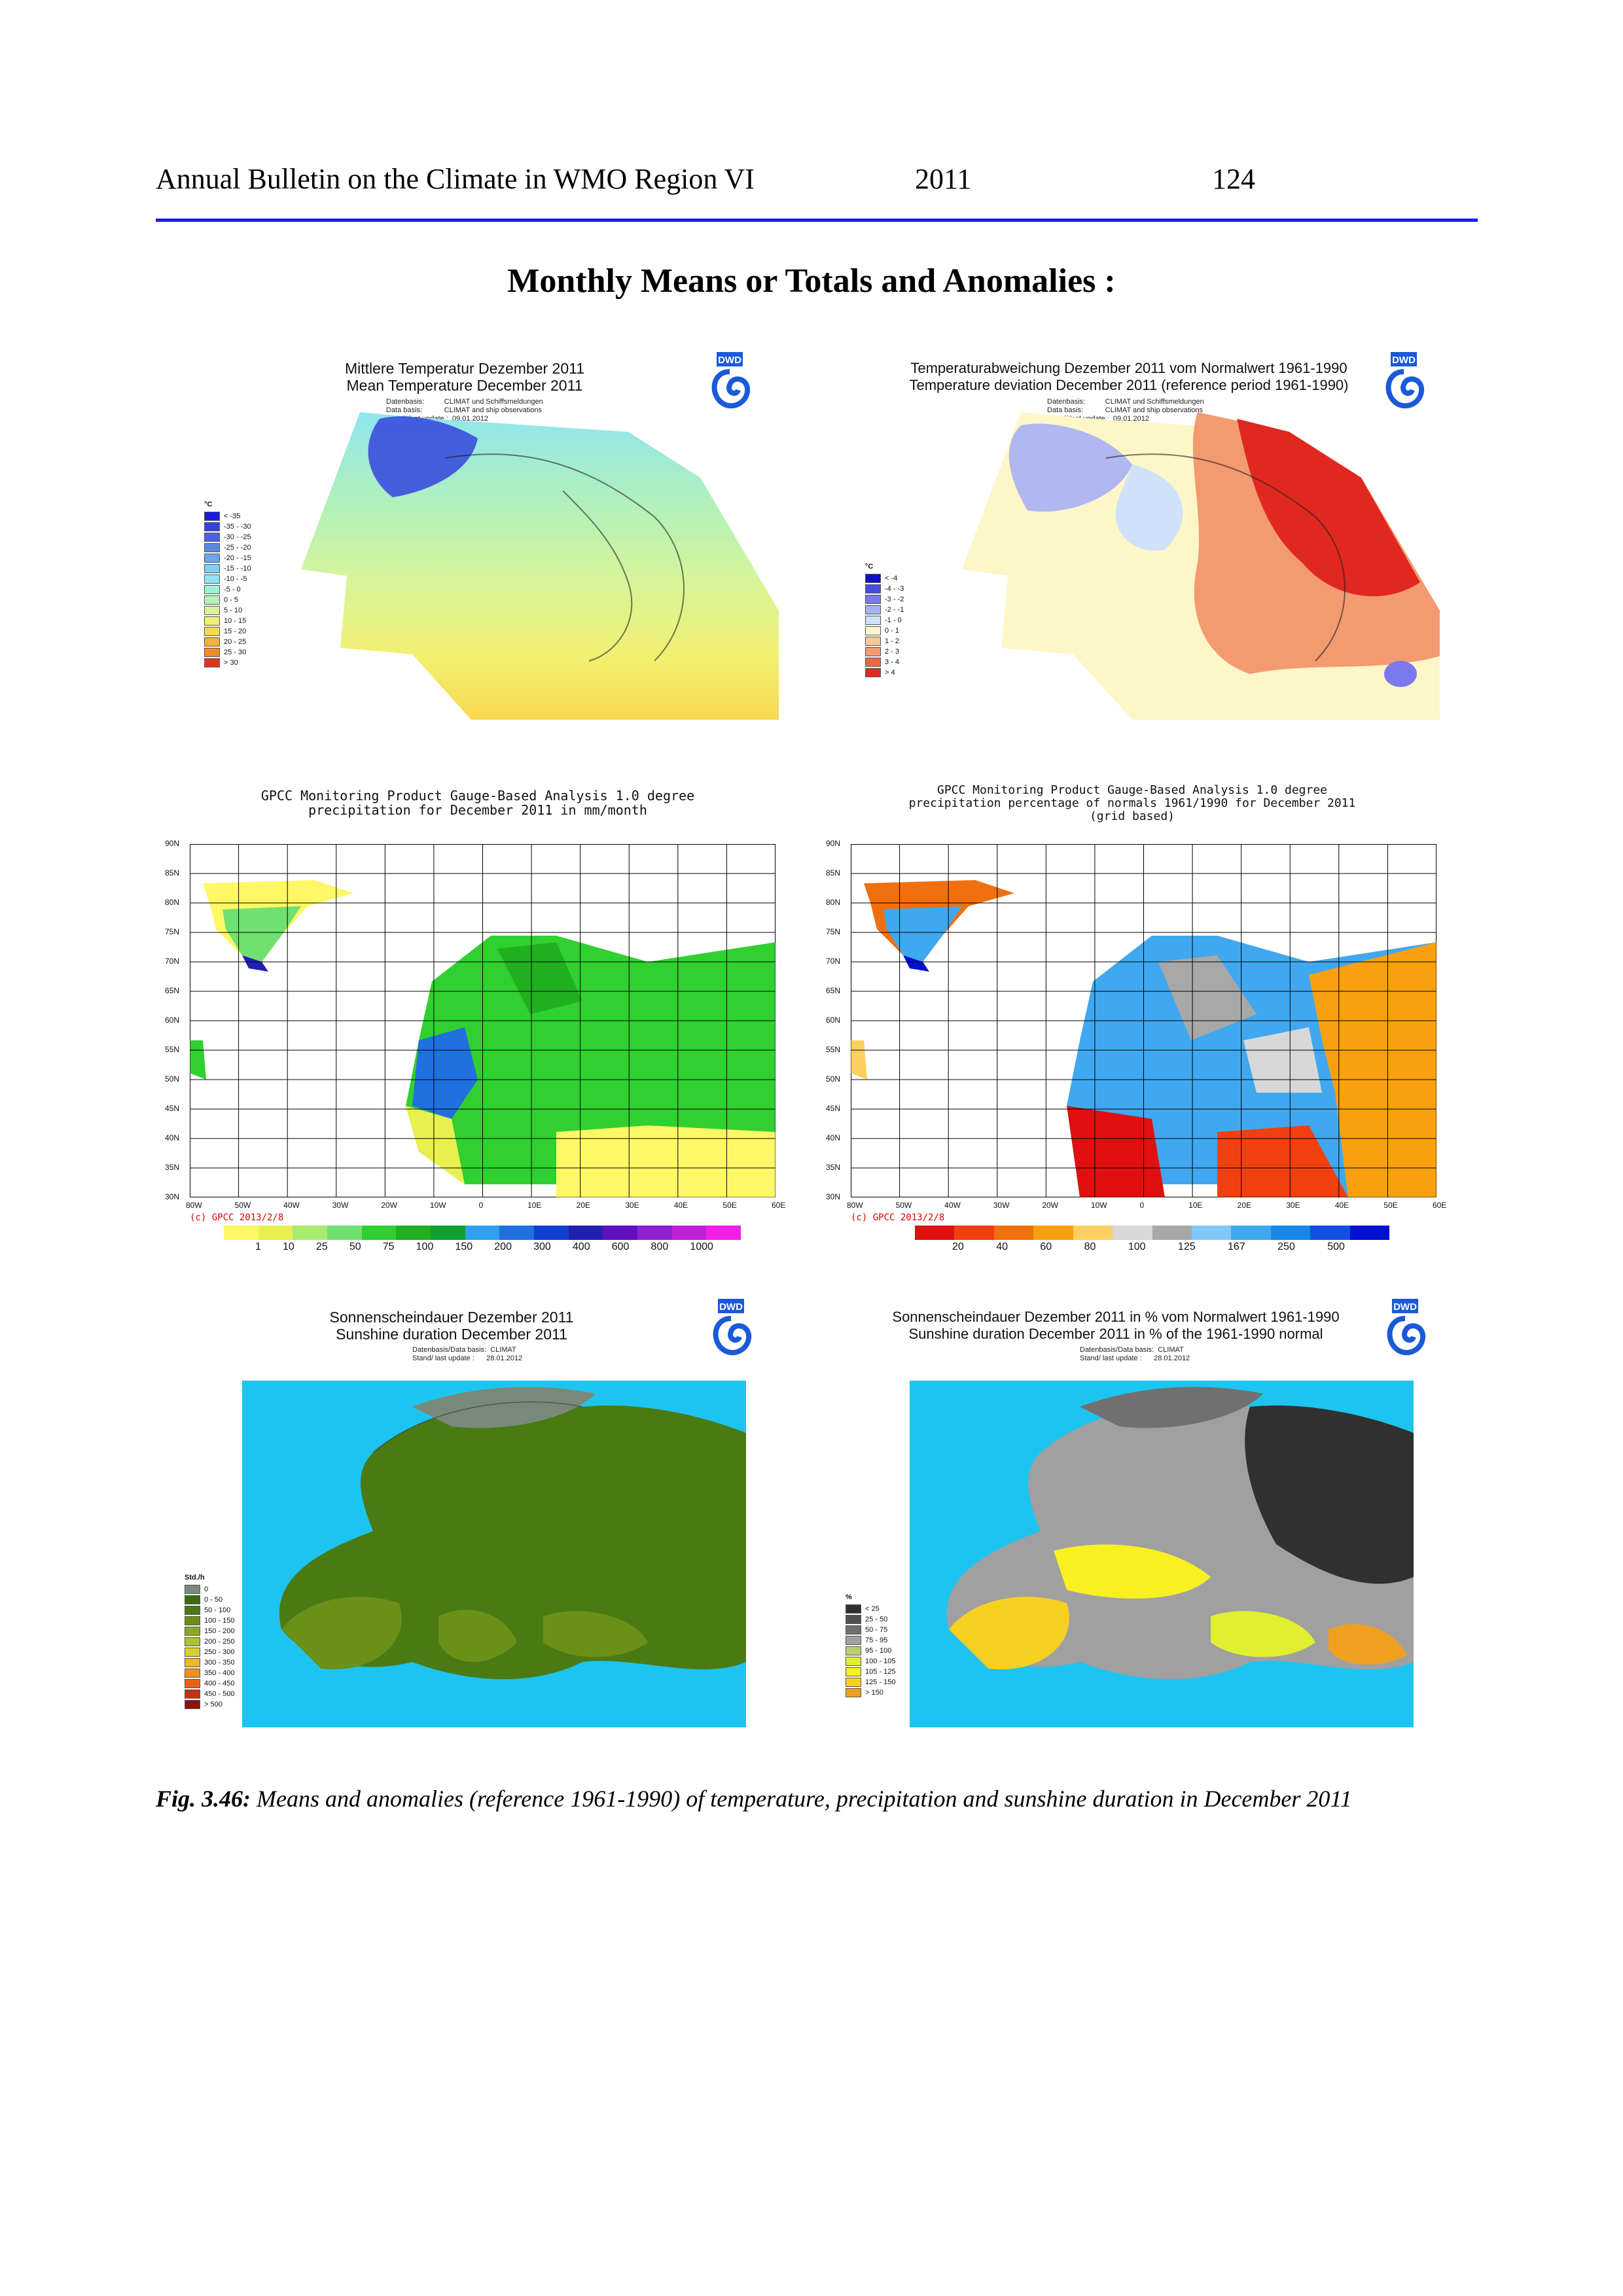 The image size is (1623, 2296). Describe the element at coordinates (172, 1108) in the screenshot. I see `axis-tick-label: 45N` at that location.